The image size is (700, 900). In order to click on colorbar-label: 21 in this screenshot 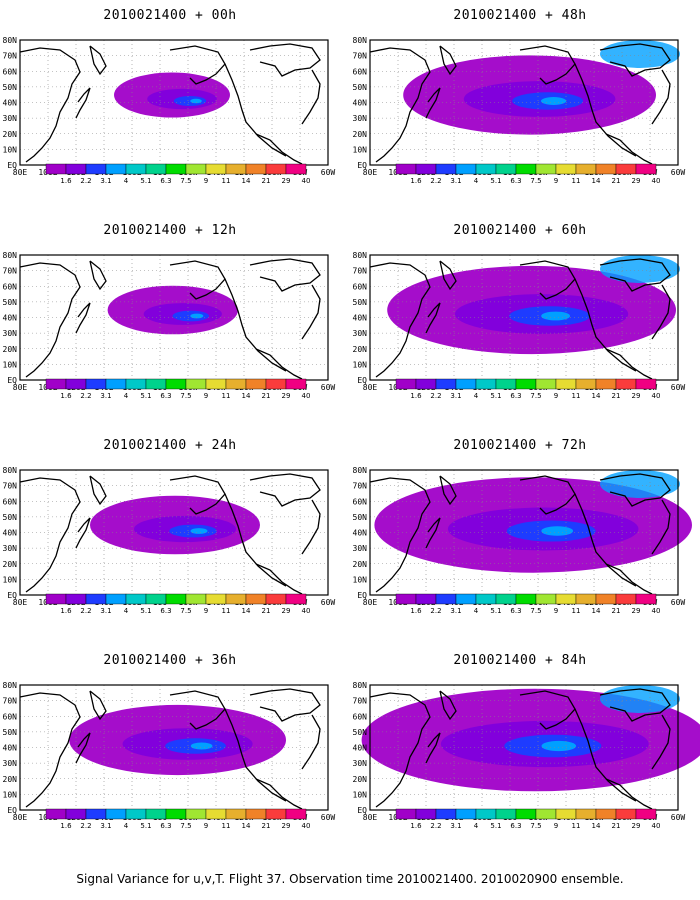, I will do `click(266, 181)`.